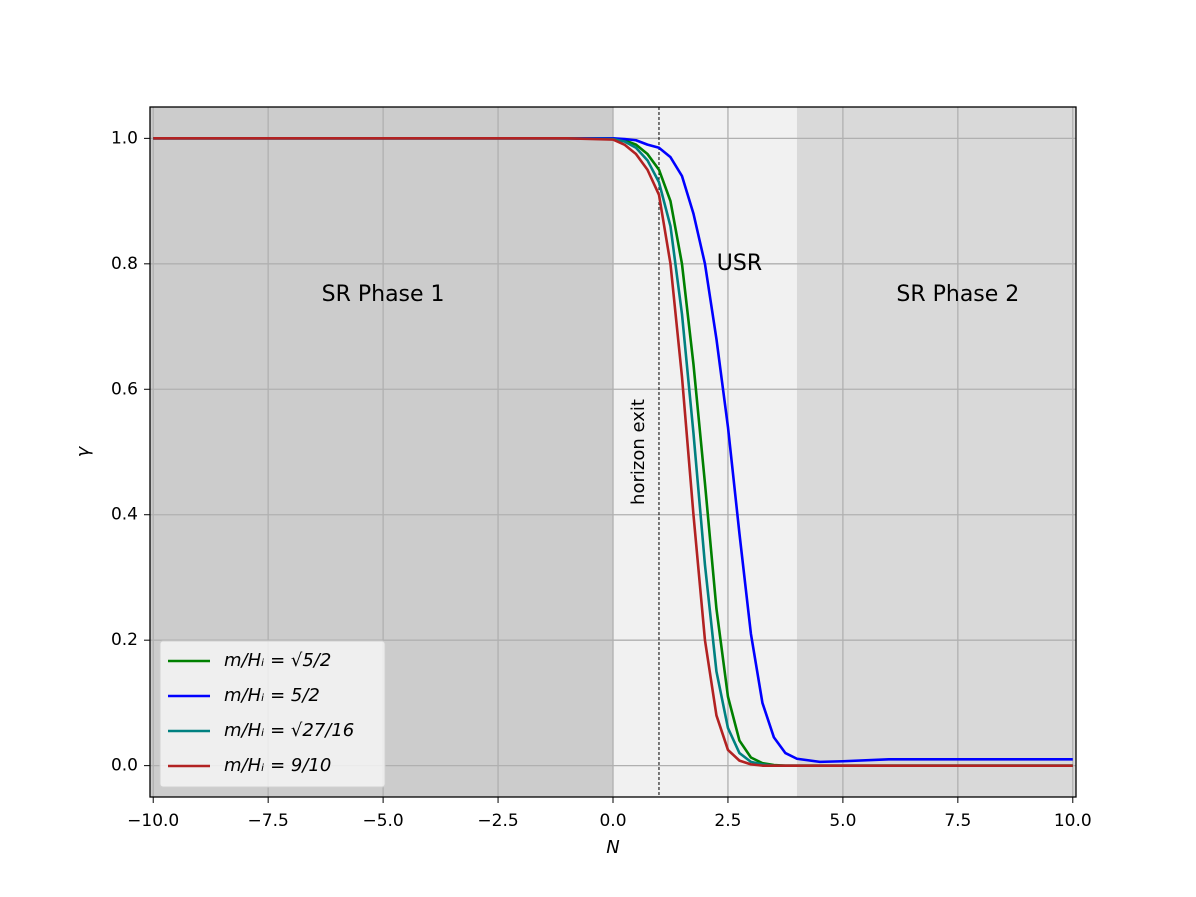 Image resolution: width=1196 pixels, height=897 pixels. I want to click on x-axis-label: N, so click(612, 847).